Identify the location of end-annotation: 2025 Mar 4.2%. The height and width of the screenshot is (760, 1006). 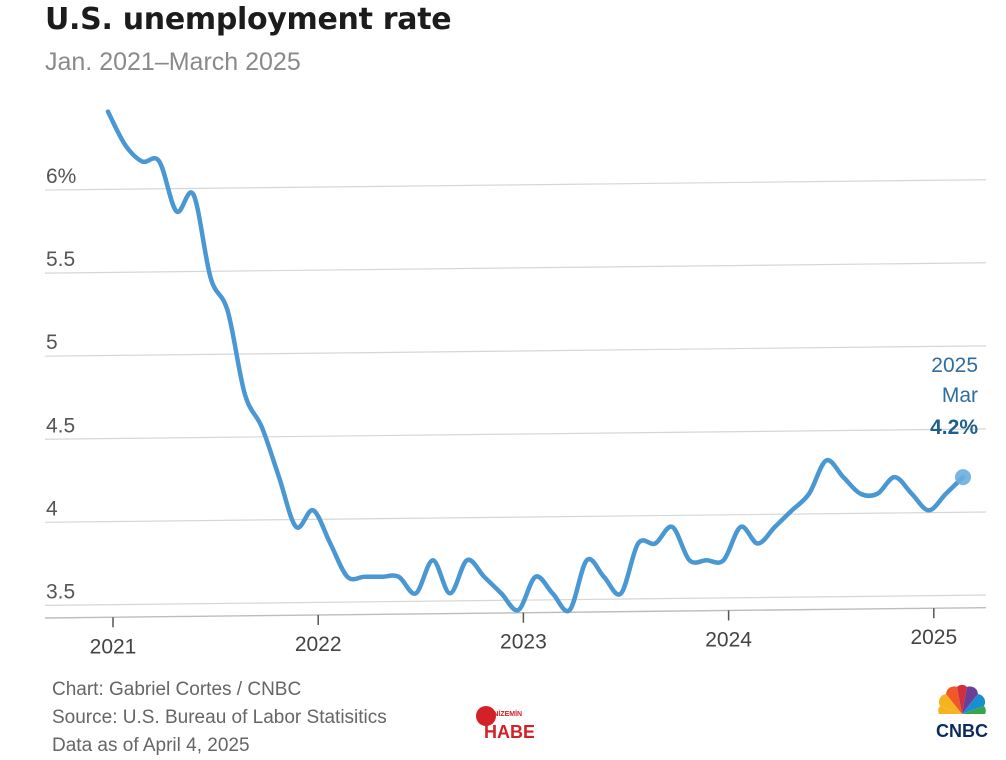
(954, 396).